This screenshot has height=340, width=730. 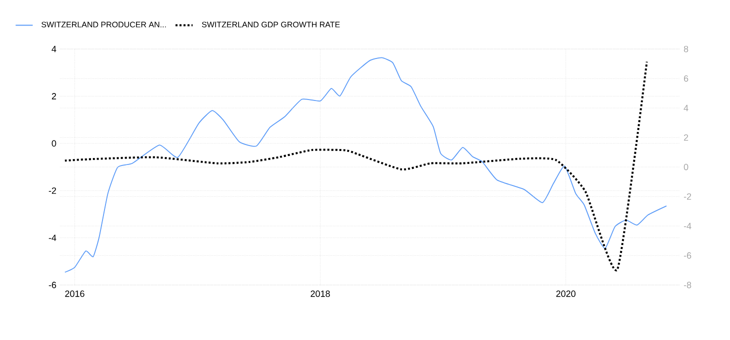 I want to click on x-tick-label: 2016, so click(x=74, y=293).